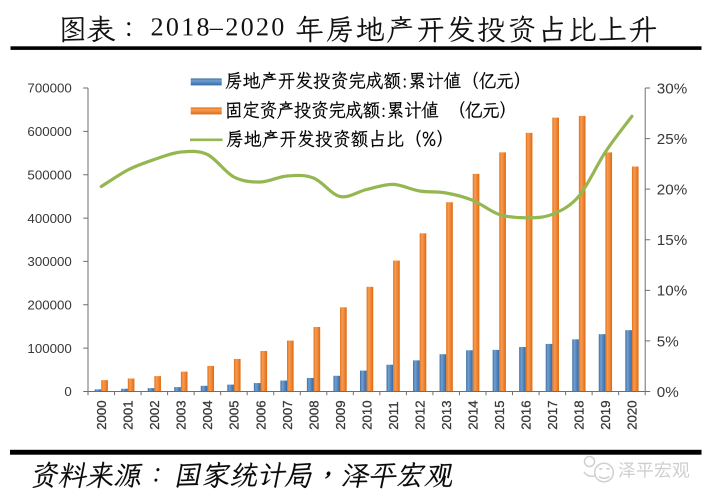  Describe the element at coordinates (366, 414) in the screenshot. I see `svg-text: 2010` at that location.